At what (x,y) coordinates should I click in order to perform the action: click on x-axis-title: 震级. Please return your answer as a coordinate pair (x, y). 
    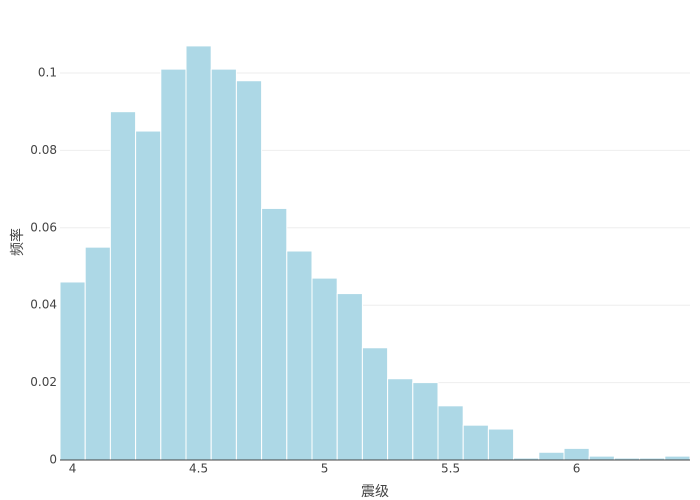
    Looking at the image, I should click on (375, 492).